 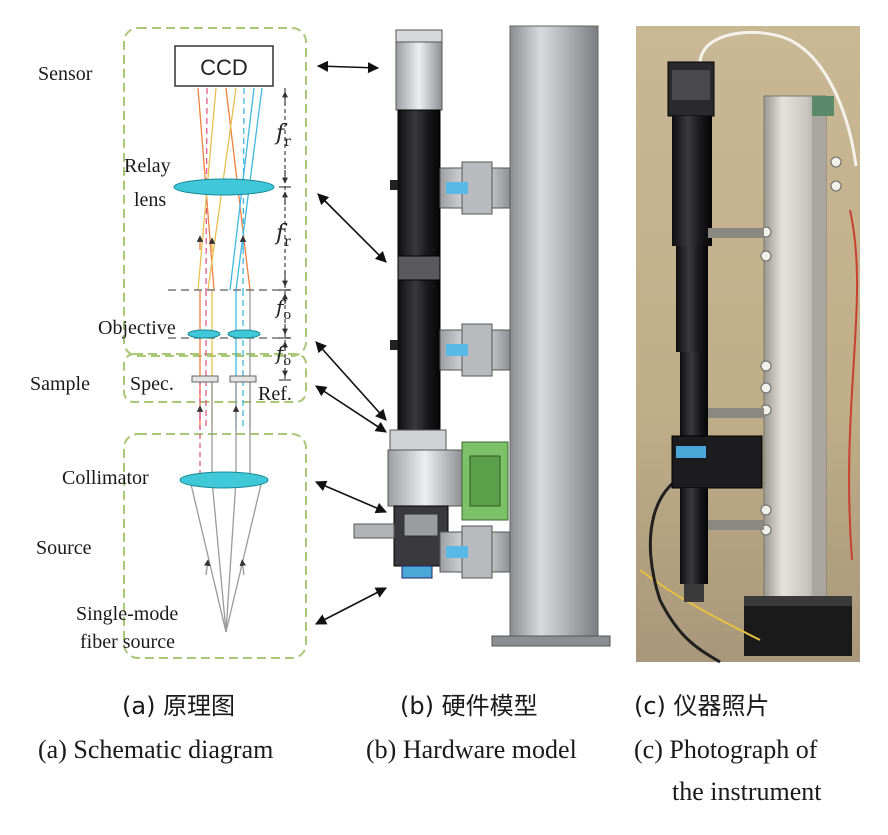 What do you see at coordinates (60, 384) in the screenshot?
I see `sample-label: Sample` at bounding box center [60, 384].